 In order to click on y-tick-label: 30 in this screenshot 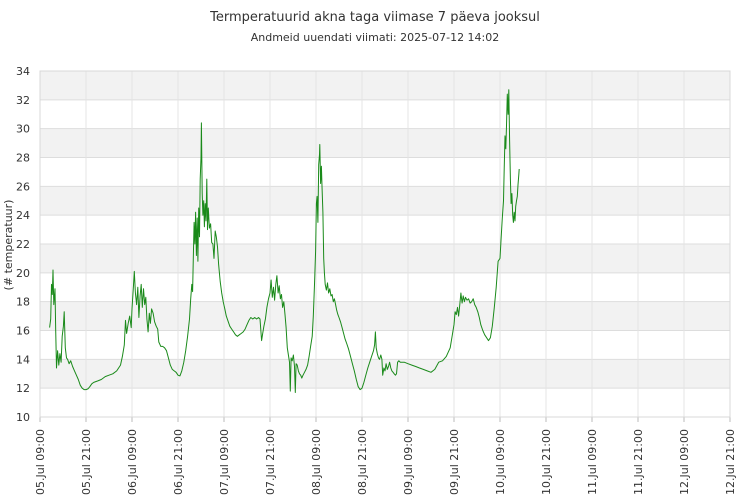, I will do `click(23, 129)`.